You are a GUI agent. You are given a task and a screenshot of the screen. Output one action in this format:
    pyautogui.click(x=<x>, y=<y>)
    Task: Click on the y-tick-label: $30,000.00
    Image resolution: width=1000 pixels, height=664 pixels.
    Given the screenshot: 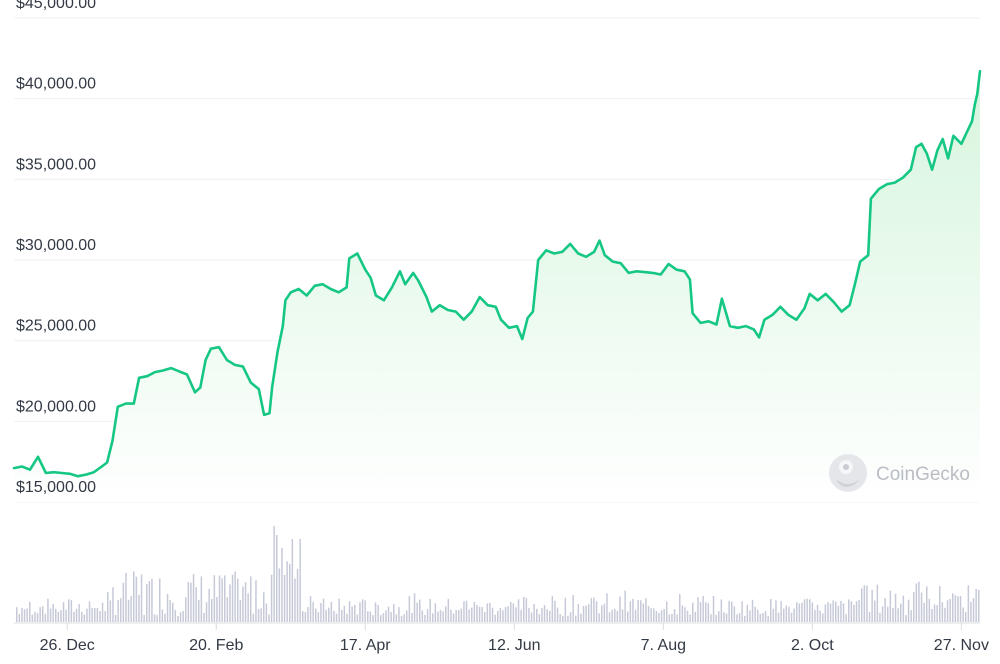 What is the action you would take?
    pyautogui.click(x=56, y=245)
    